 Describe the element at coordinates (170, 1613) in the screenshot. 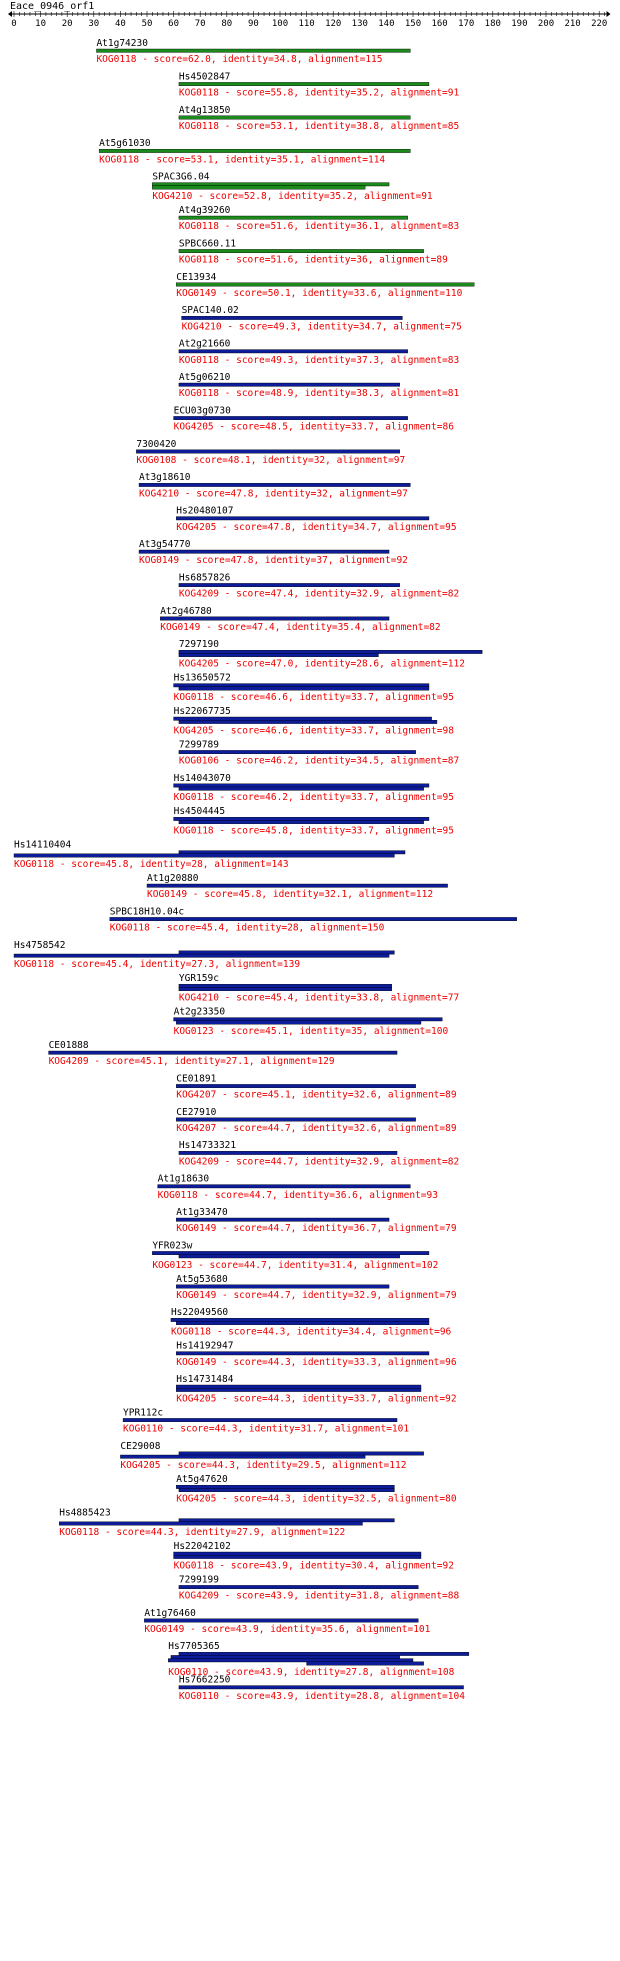

I see `hit-name: At1g76460` at that location.